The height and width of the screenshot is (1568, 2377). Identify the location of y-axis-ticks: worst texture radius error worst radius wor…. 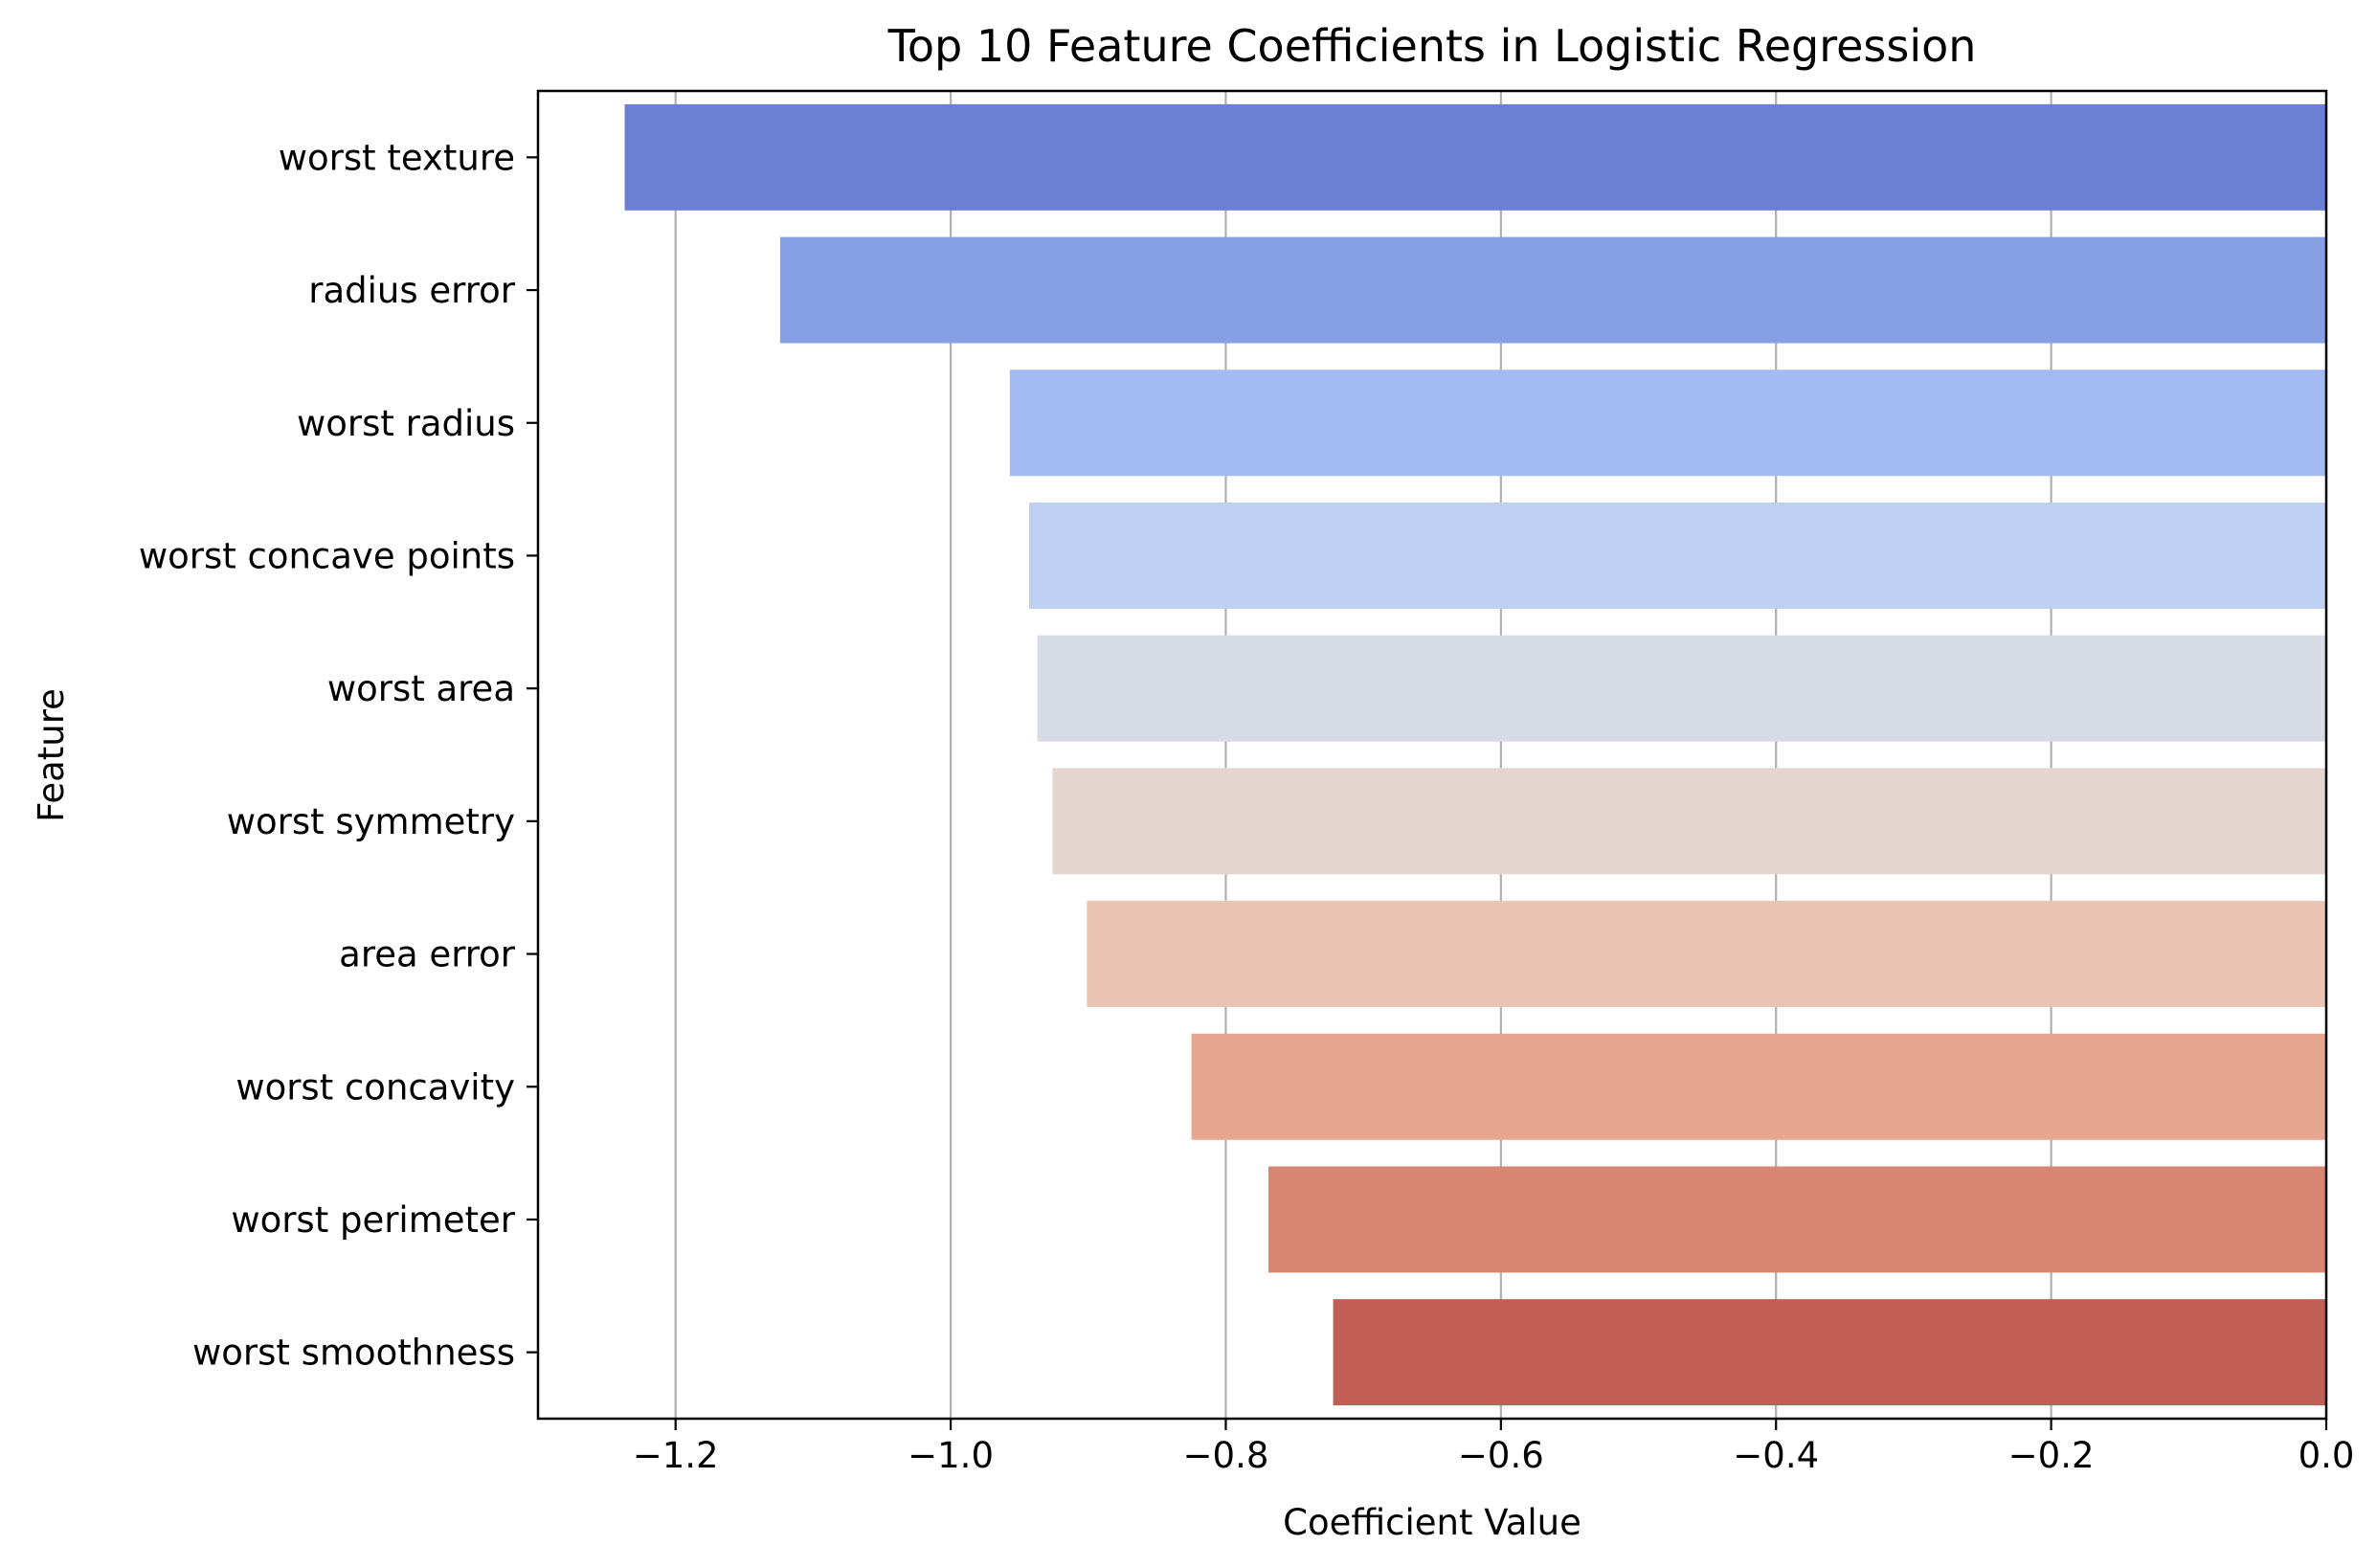
(338, 756).